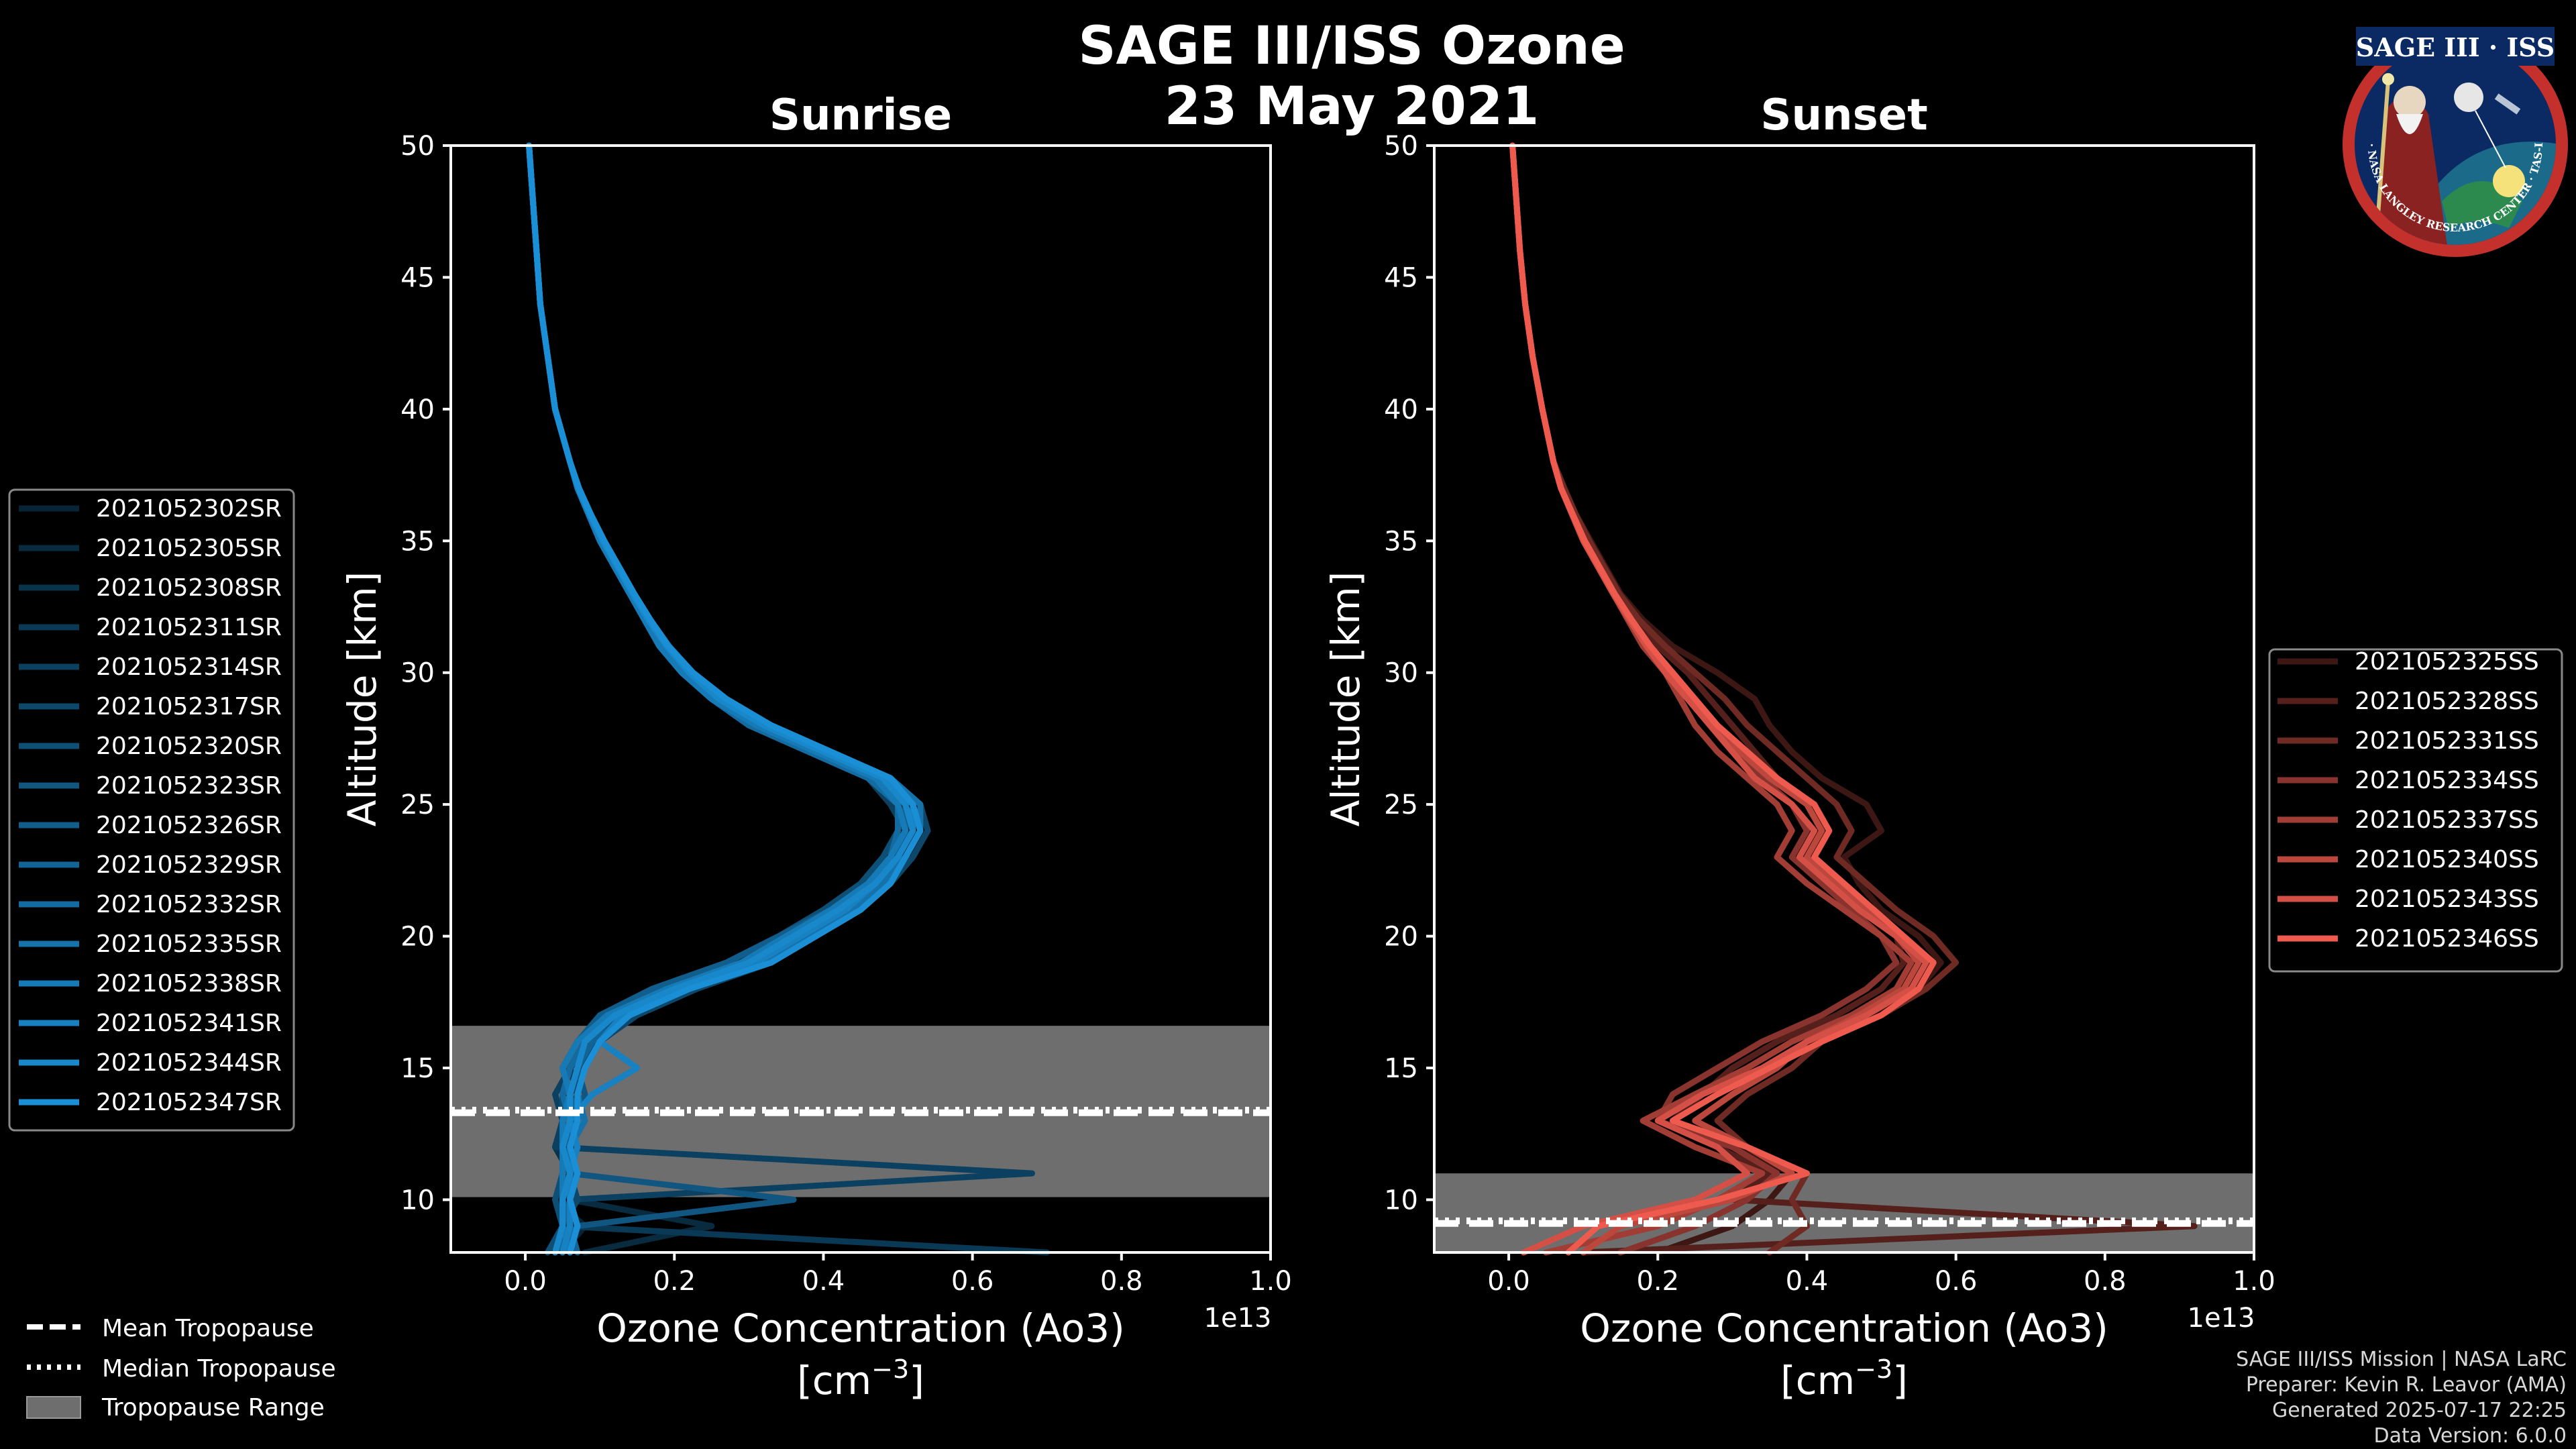 Image resolution: width=2576 pixels, height=1449 pixels. I want to click on sunset-x-axis: 0.0 0.2 0.4 0.6 0.8 1.0, so click(1881, 1274).